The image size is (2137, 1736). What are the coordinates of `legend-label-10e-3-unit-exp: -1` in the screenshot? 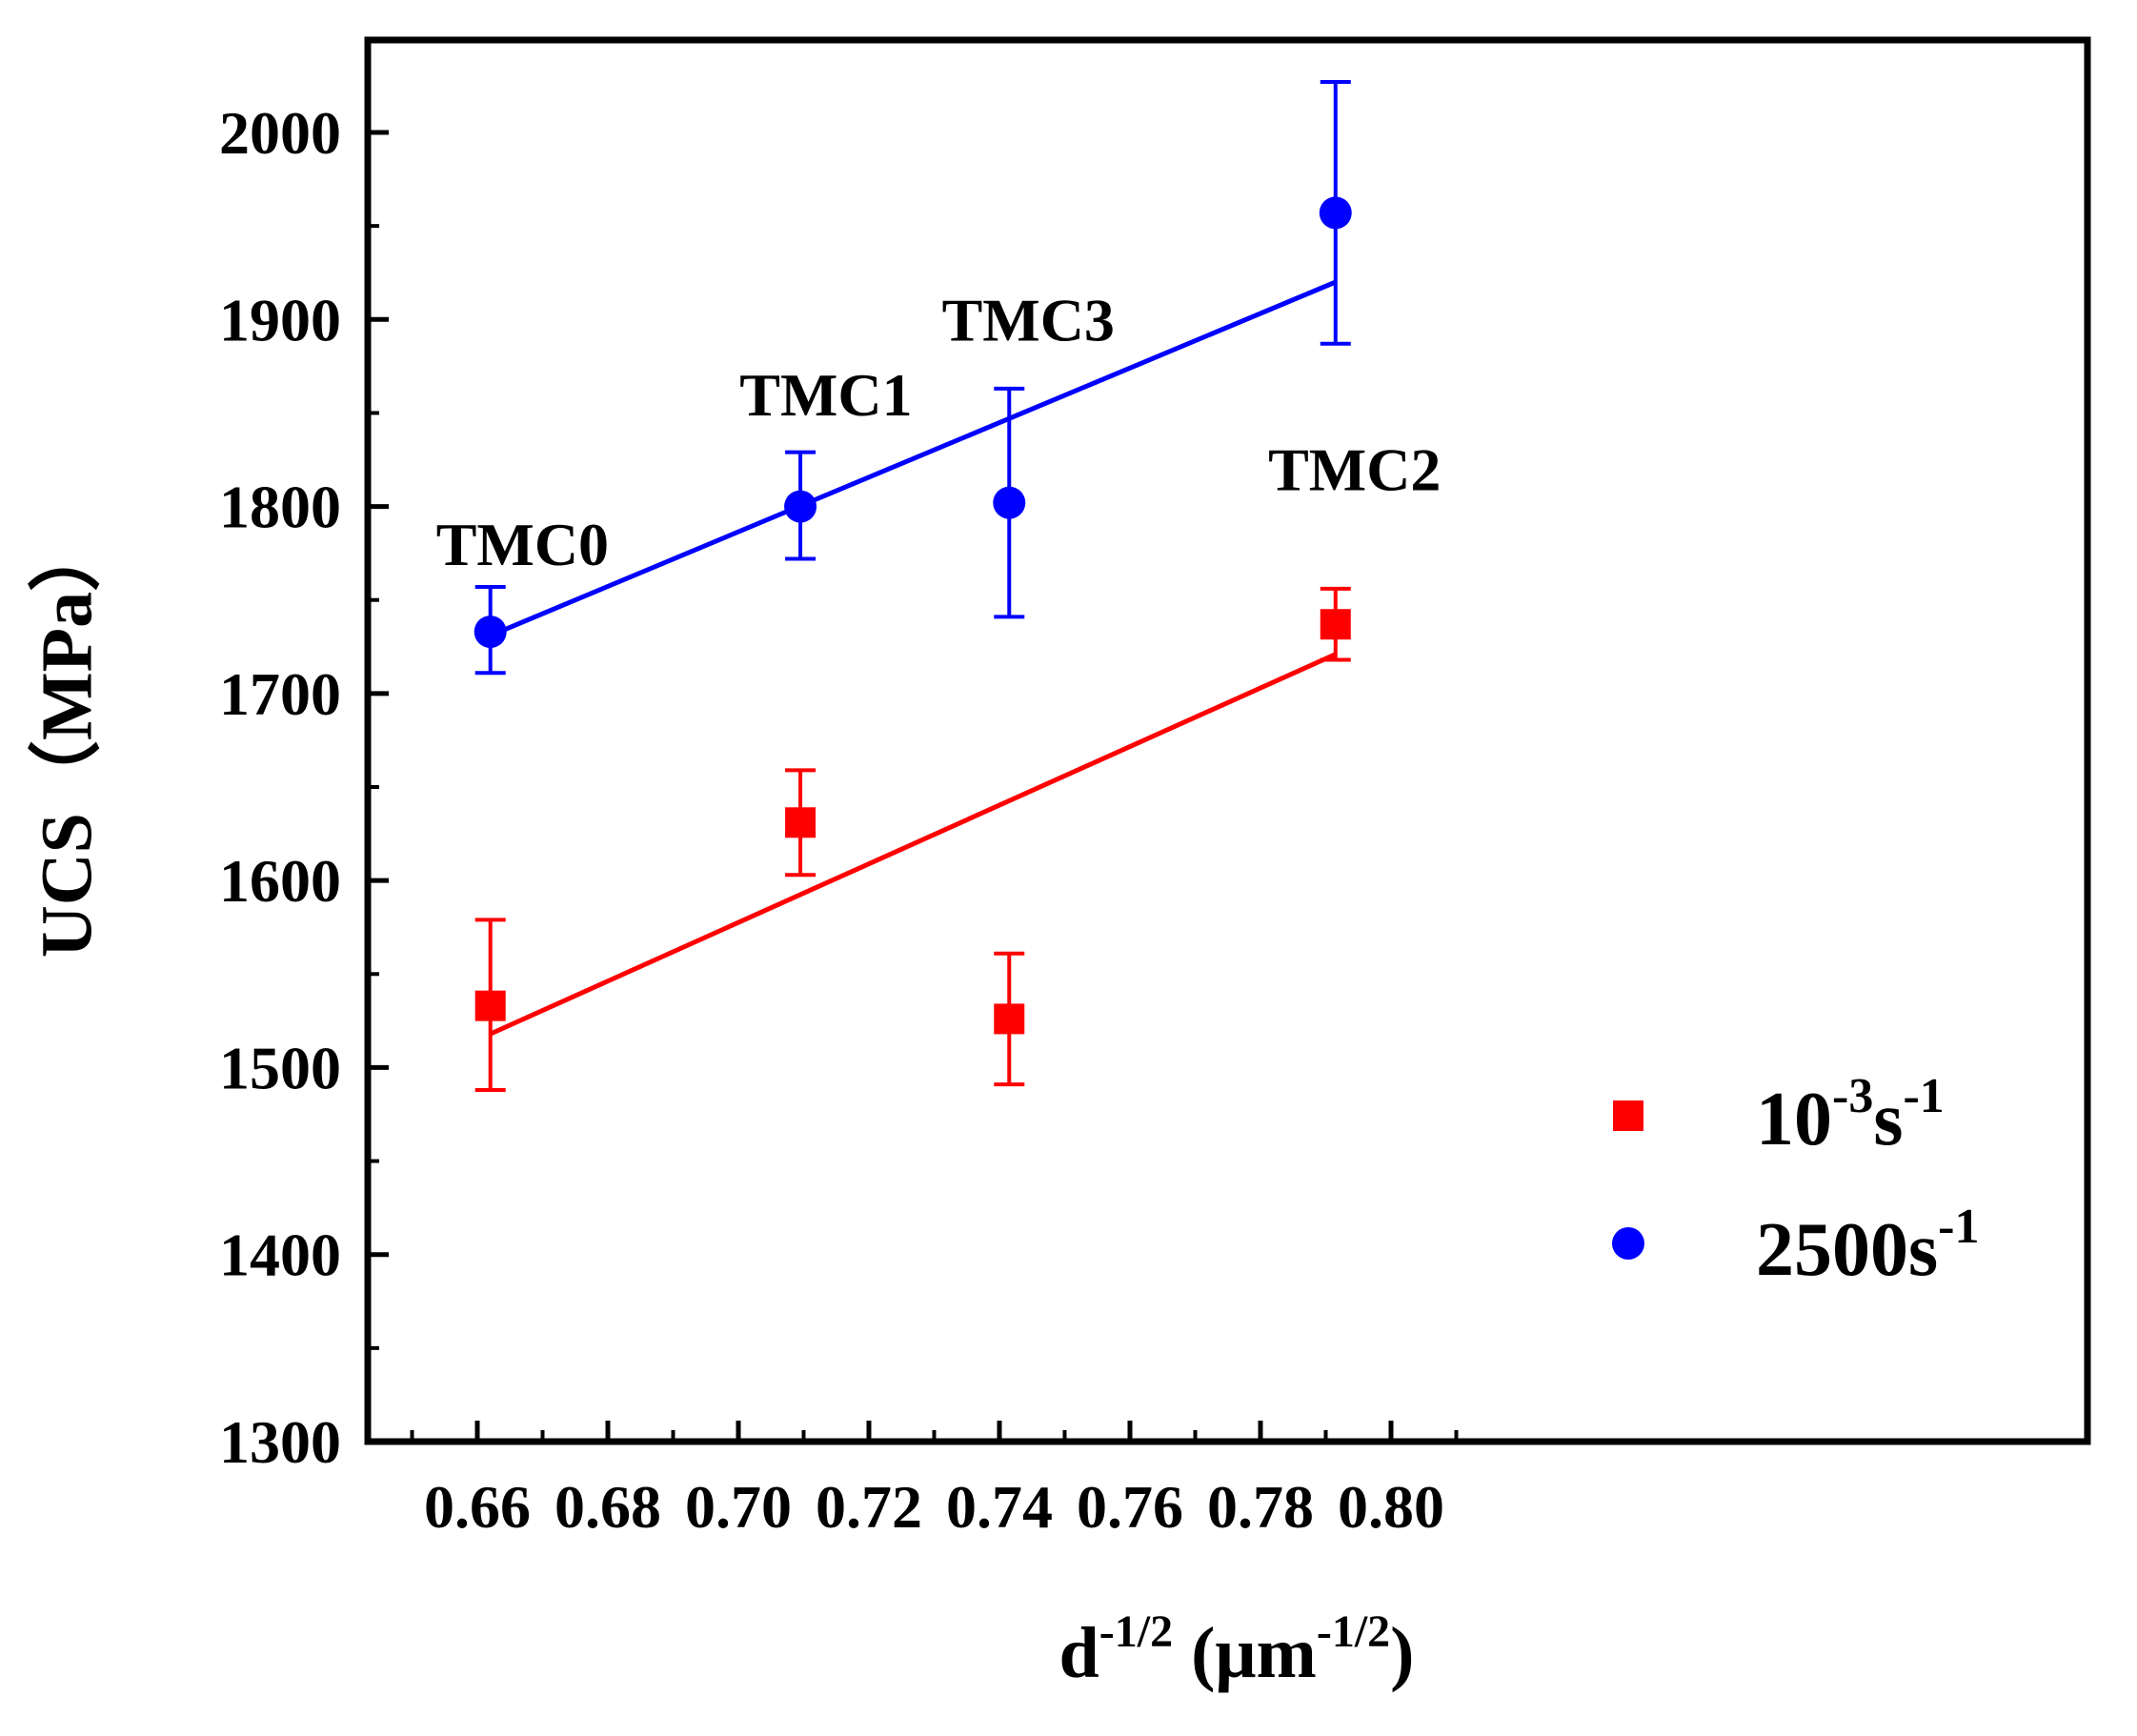 It's located at (1923, 1096).